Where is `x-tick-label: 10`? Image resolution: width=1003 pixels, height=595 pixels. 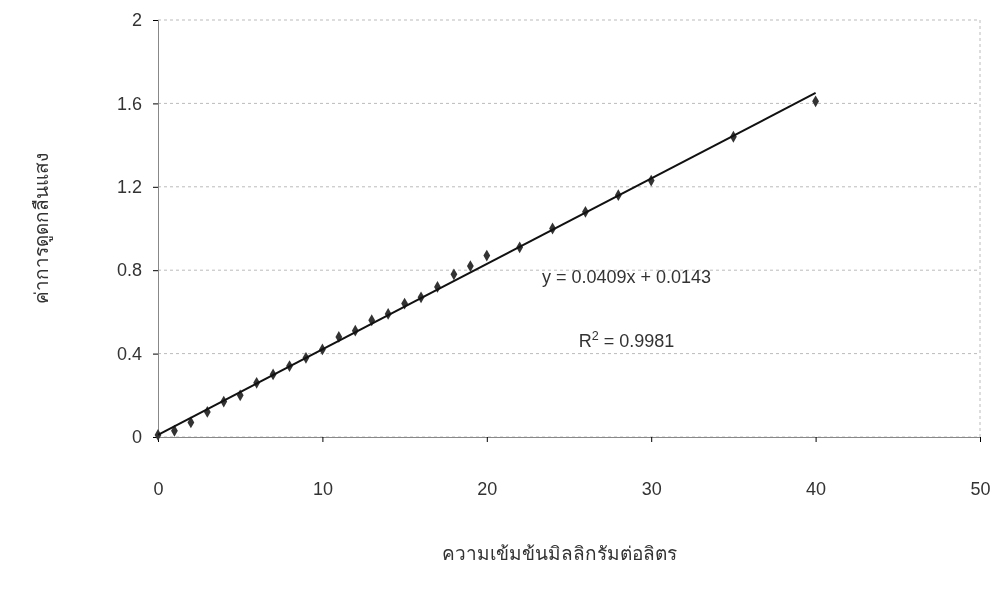 x-tick-label: 10 is located at coordinates (322, 489).